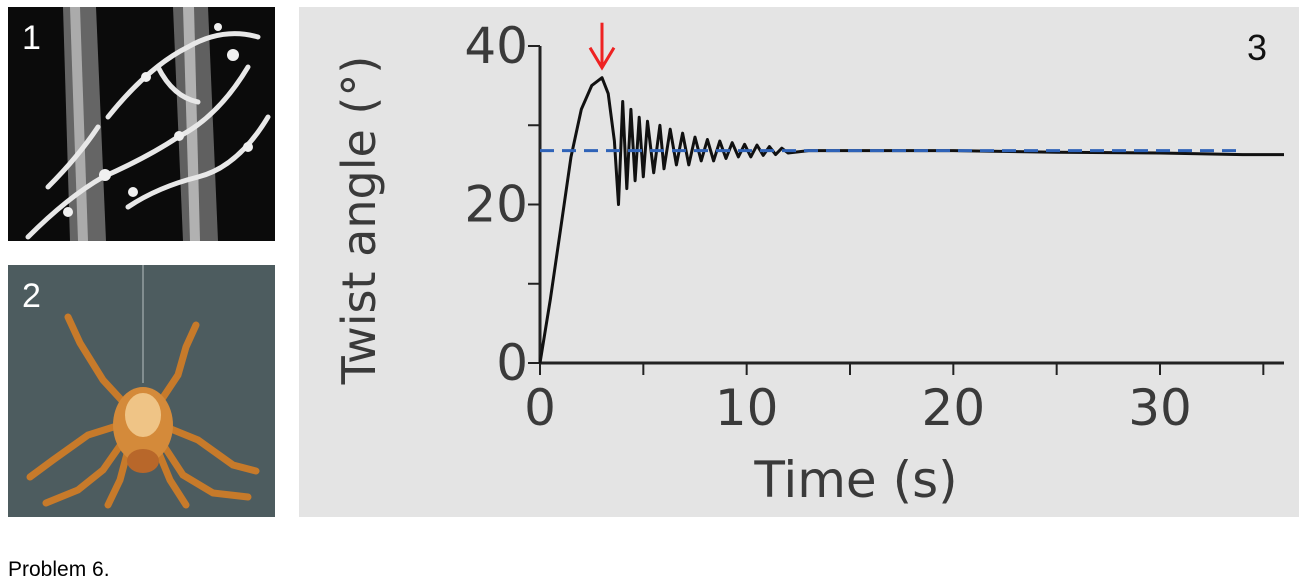 This screenshot has height=588, width=1306. What do you see at coordinates (602, 58) in the screenshot?
I see `peak-arrow-head` at bounding box center [602, 58].